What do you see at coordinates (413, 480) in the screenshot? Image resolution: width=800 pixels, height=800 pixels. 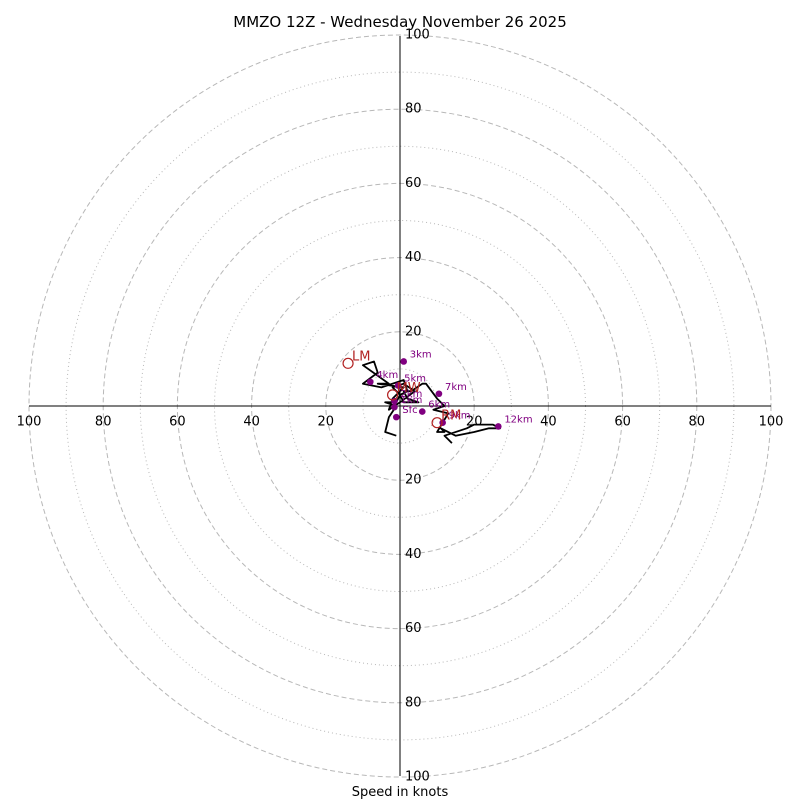 I see `tick-label-bottom: 20` at bounding box center [413, 480].